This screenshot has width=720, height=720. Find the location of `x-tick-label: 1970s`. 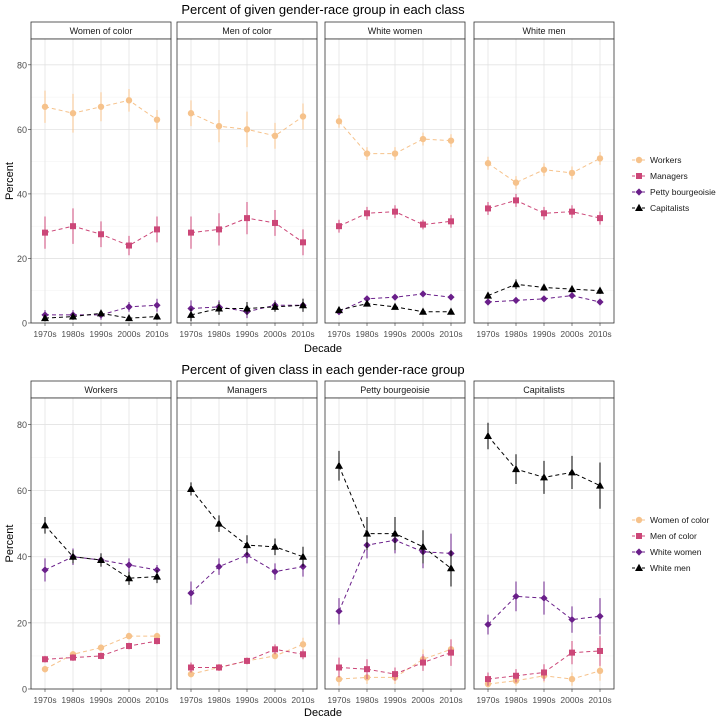

x-tick-label: 1970s is located at coordinates (338, 700).